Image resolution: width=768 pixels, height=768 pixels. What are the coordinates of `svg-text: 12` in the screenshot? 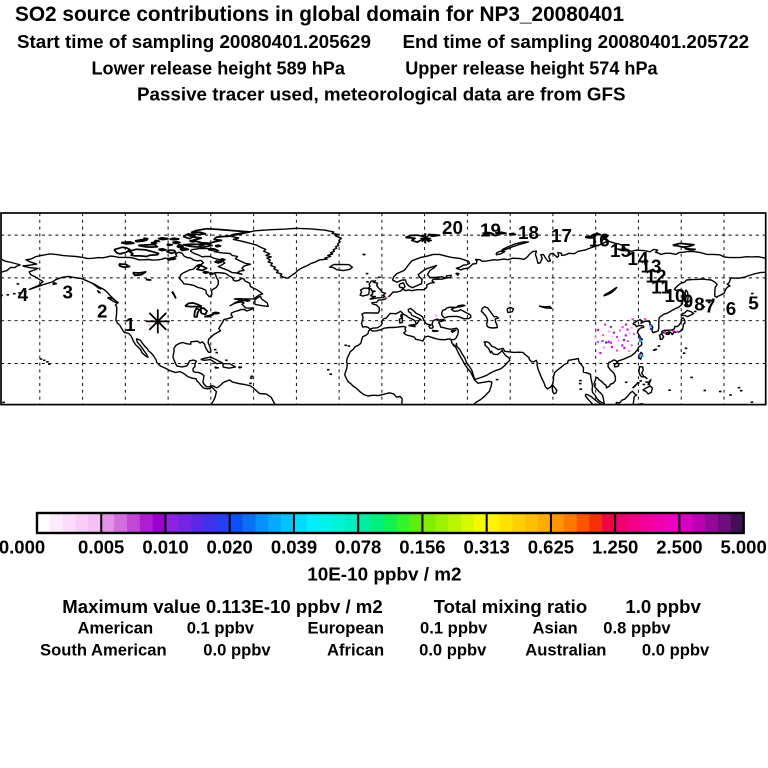 It's located at (656, 276).